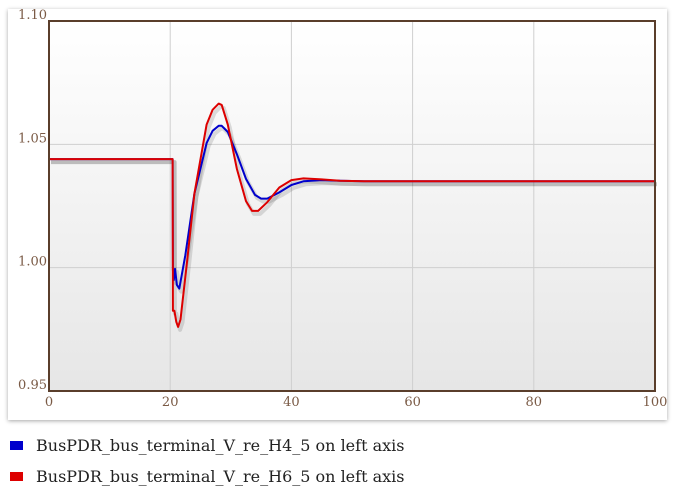 The height and width of the screenshot is (492, 679). I want to click on y-tick-label: 1.10, so click(32, 15).